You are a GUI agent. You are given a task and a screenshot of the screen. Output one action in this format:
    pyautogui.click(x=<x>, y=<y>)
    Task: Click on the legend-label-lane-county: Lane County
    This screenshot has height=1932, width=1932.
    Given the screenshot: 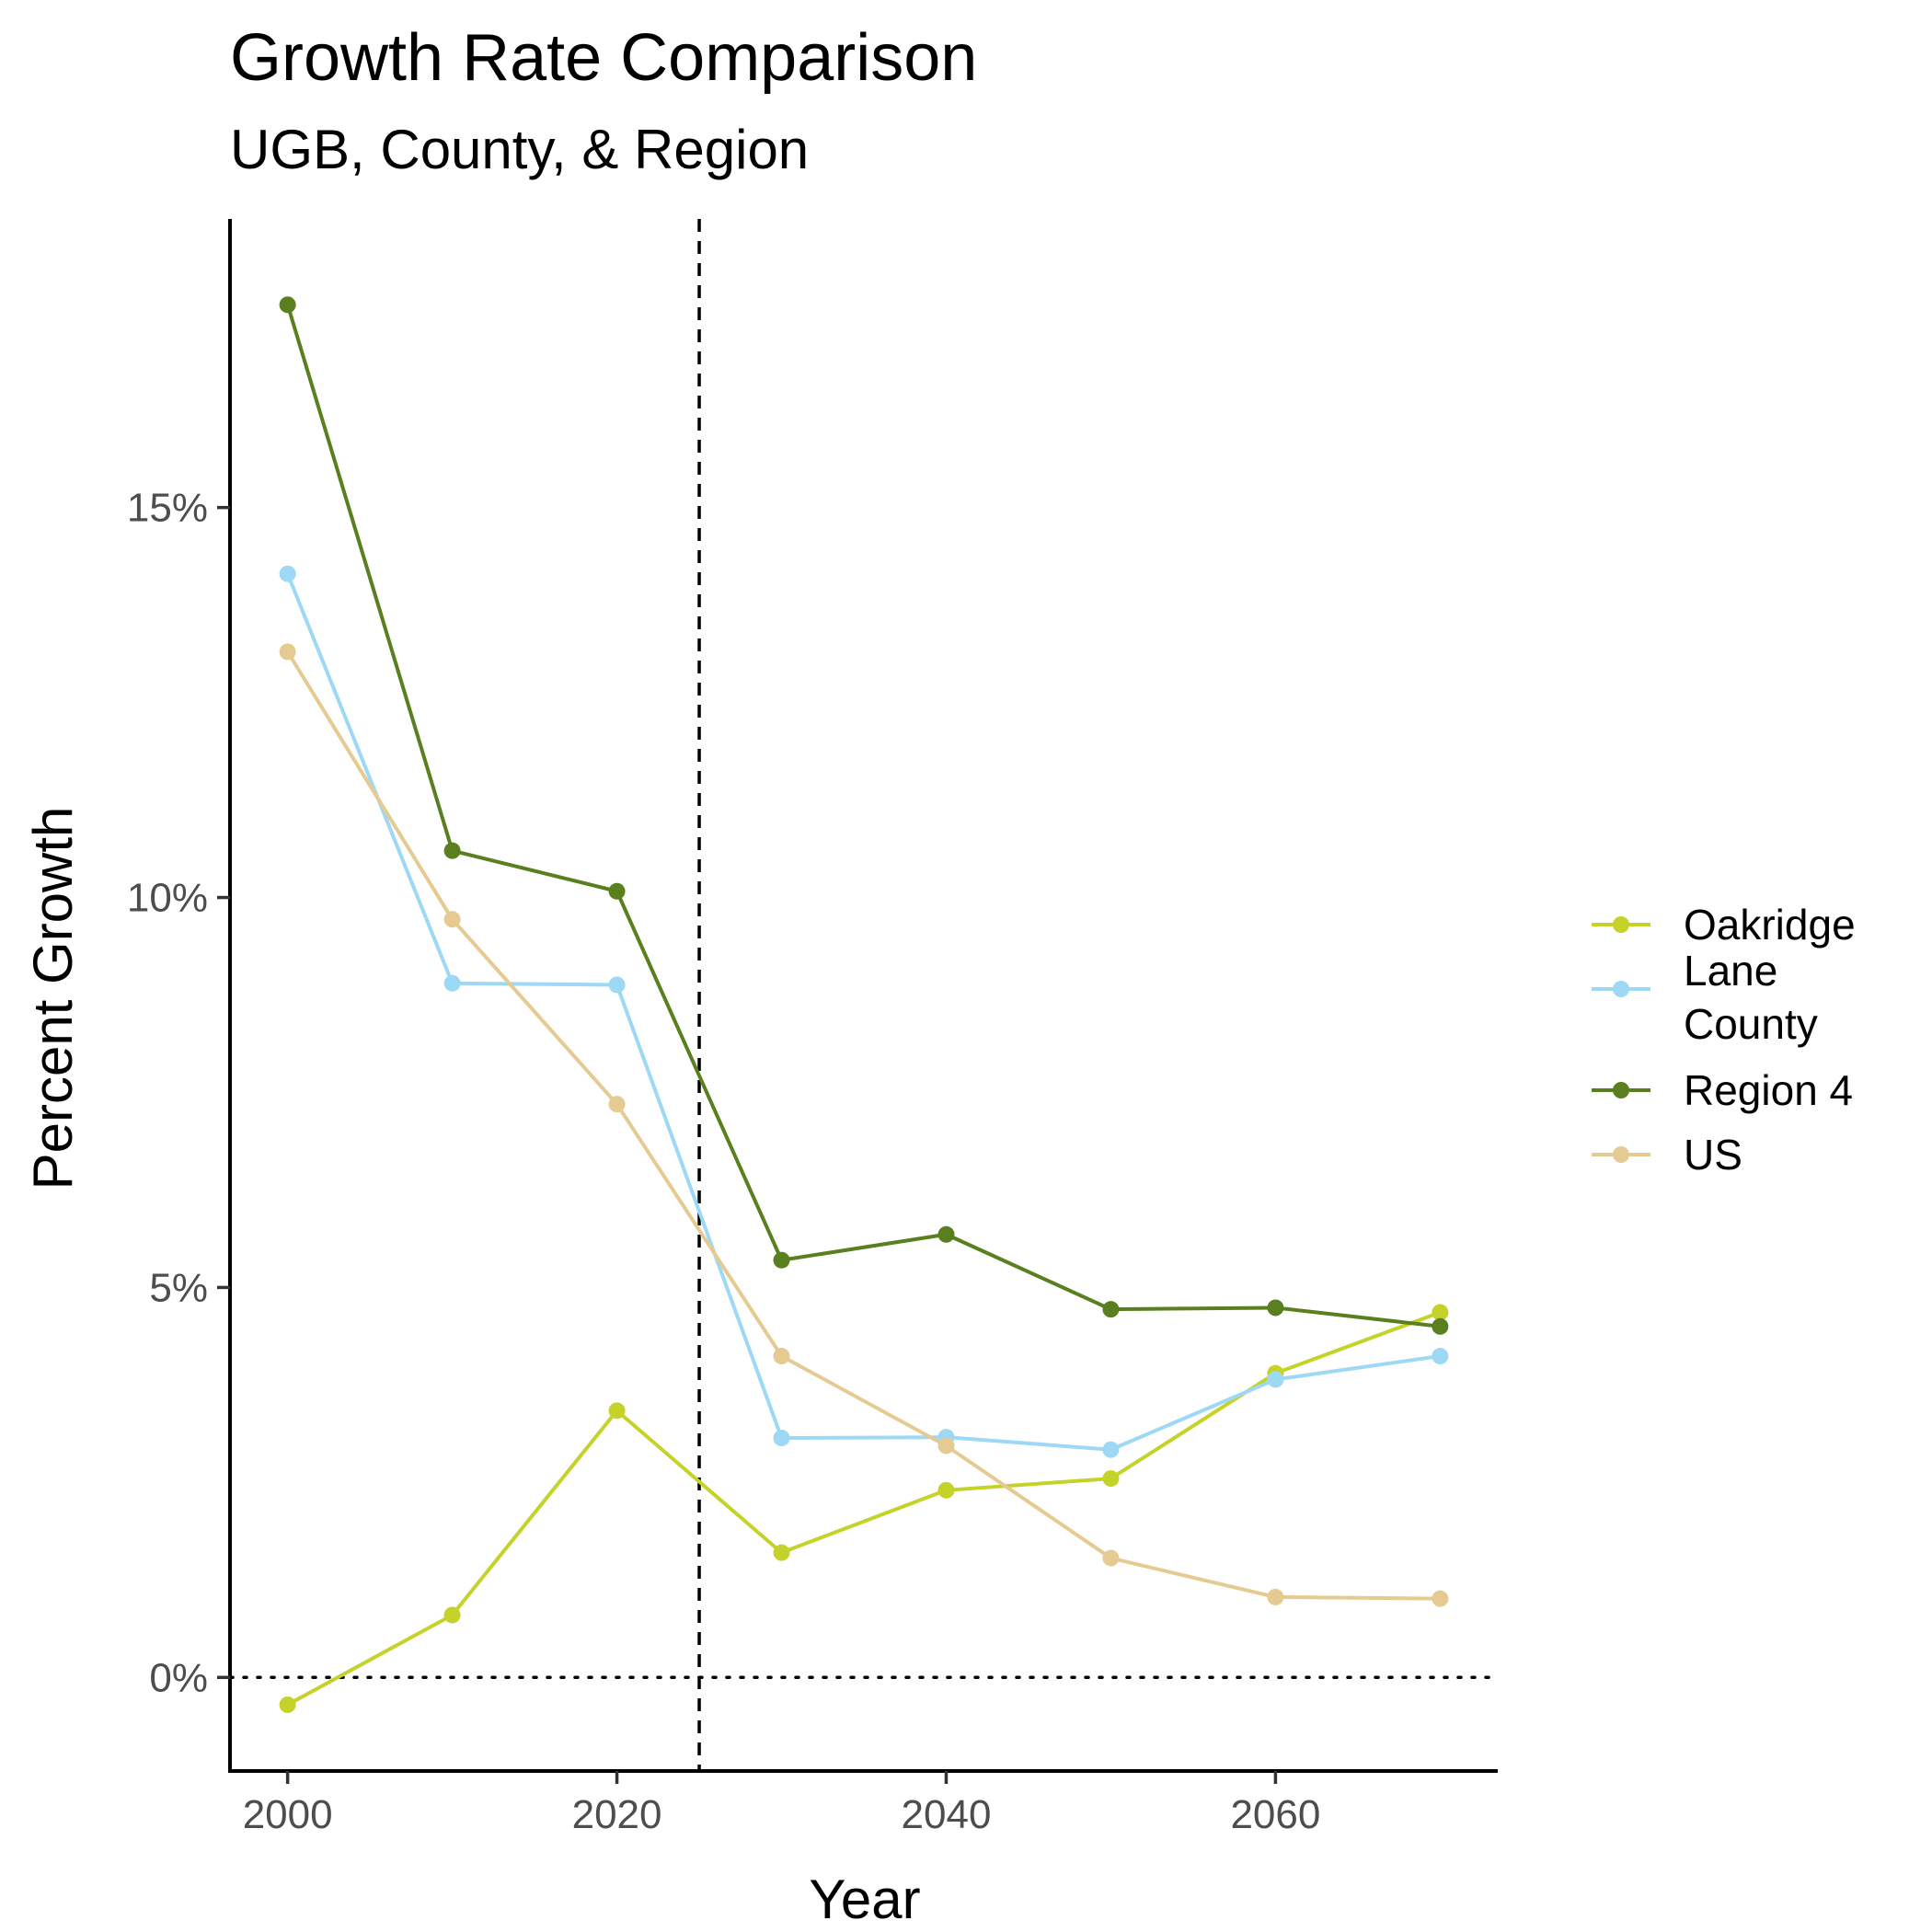 What is the action you would take?
    pyautogui.click(x=1751, y=997)
    